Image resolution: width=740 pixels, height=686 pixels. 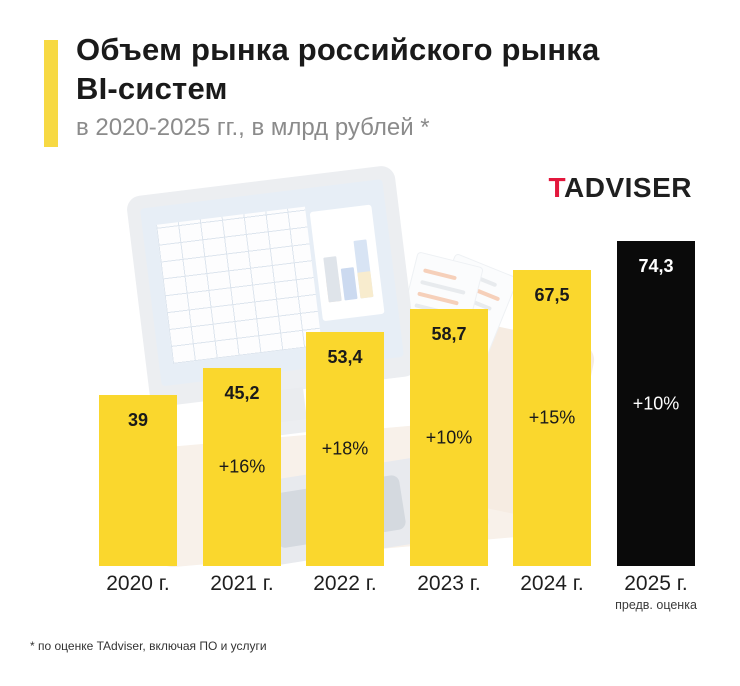 What do you see at coordinates (449, 334) in the screenshot?
I see `bar-value-label: 58,7` at bounding box center [449, 334].